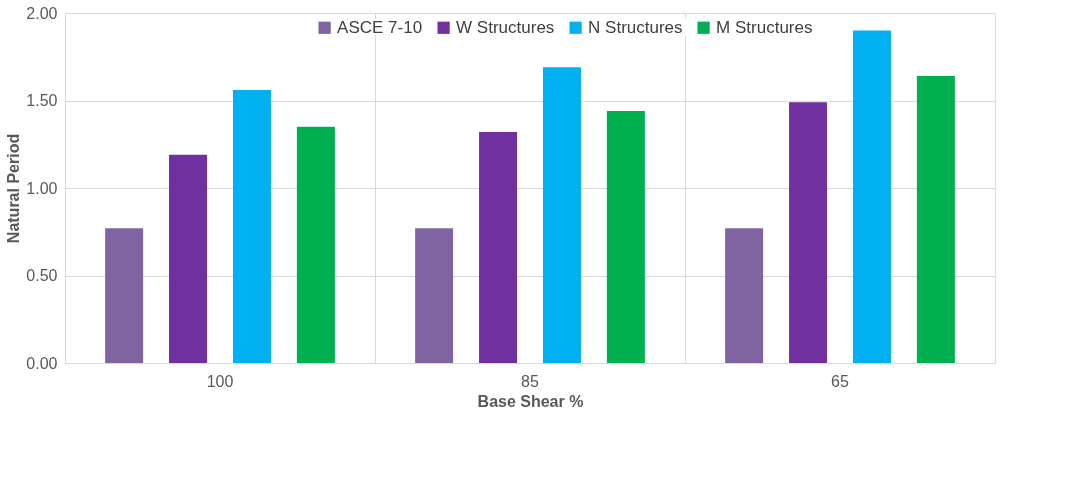  What do you see at coordinates (530, 381) in the screenshot?
I see `x-tick-label: 85` at bounding box center [530, 381].